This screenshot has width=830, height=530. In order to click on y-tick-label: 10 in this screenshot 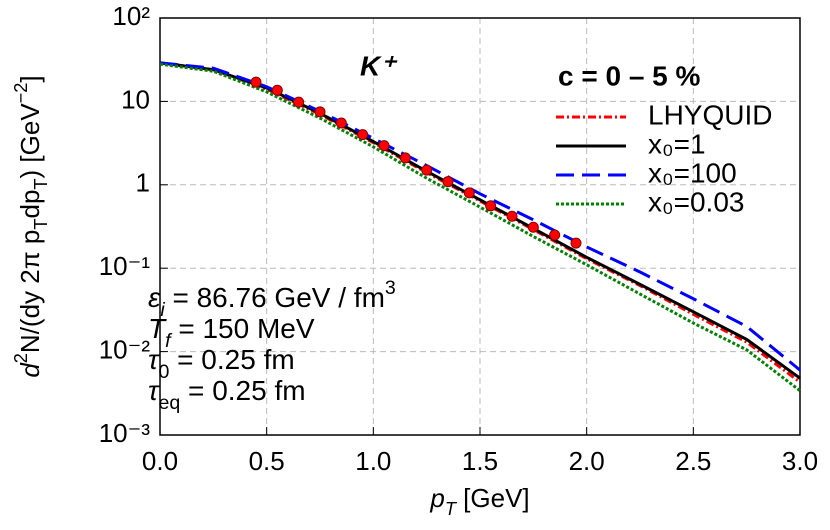, I will do `click(135, 99)`.